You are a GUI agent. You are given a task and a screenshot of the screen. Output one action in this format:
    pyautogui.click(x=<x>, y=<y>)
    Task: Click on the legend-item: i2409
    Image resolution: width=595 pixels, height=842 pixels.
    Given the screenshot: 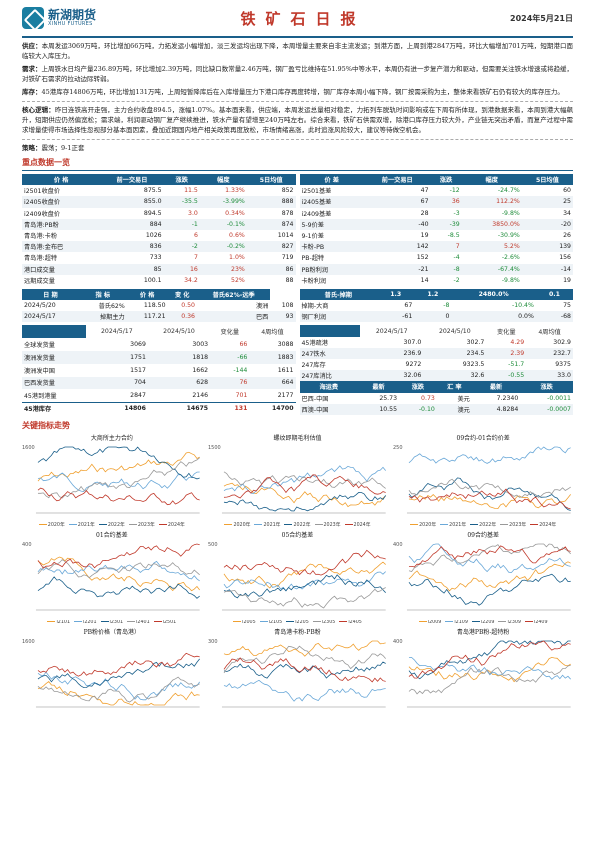 What is the action you would take?
    pyautogui.click(x=536, y=622)
    